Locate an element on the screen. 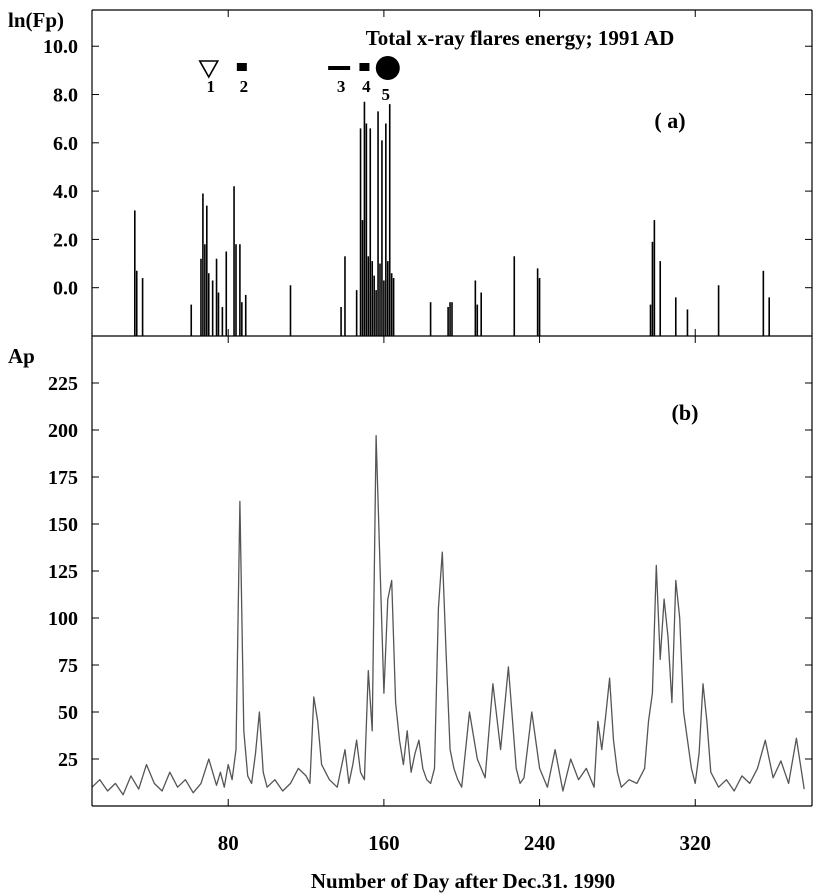  panel-label-b: (b) is located at coordinates (685, 412).